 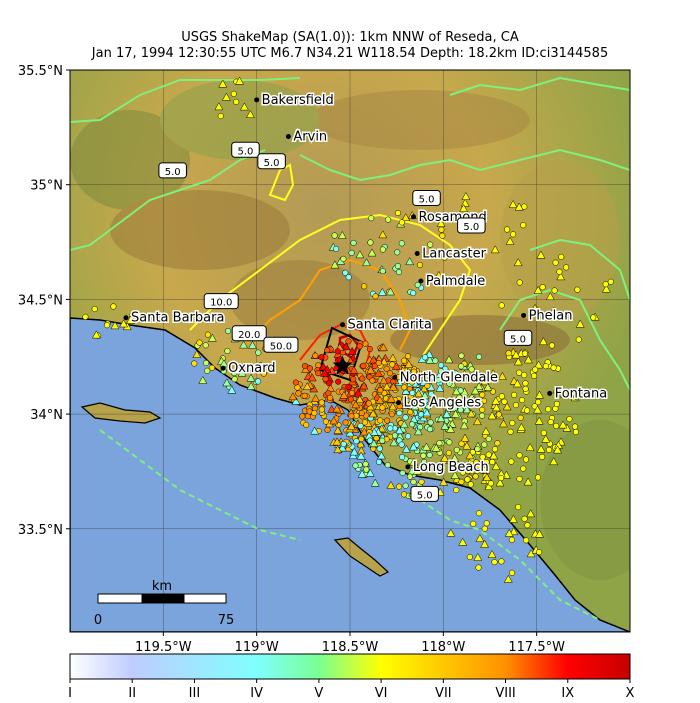 I want to click on city-label: Arvin, so click(x=310, y=137).